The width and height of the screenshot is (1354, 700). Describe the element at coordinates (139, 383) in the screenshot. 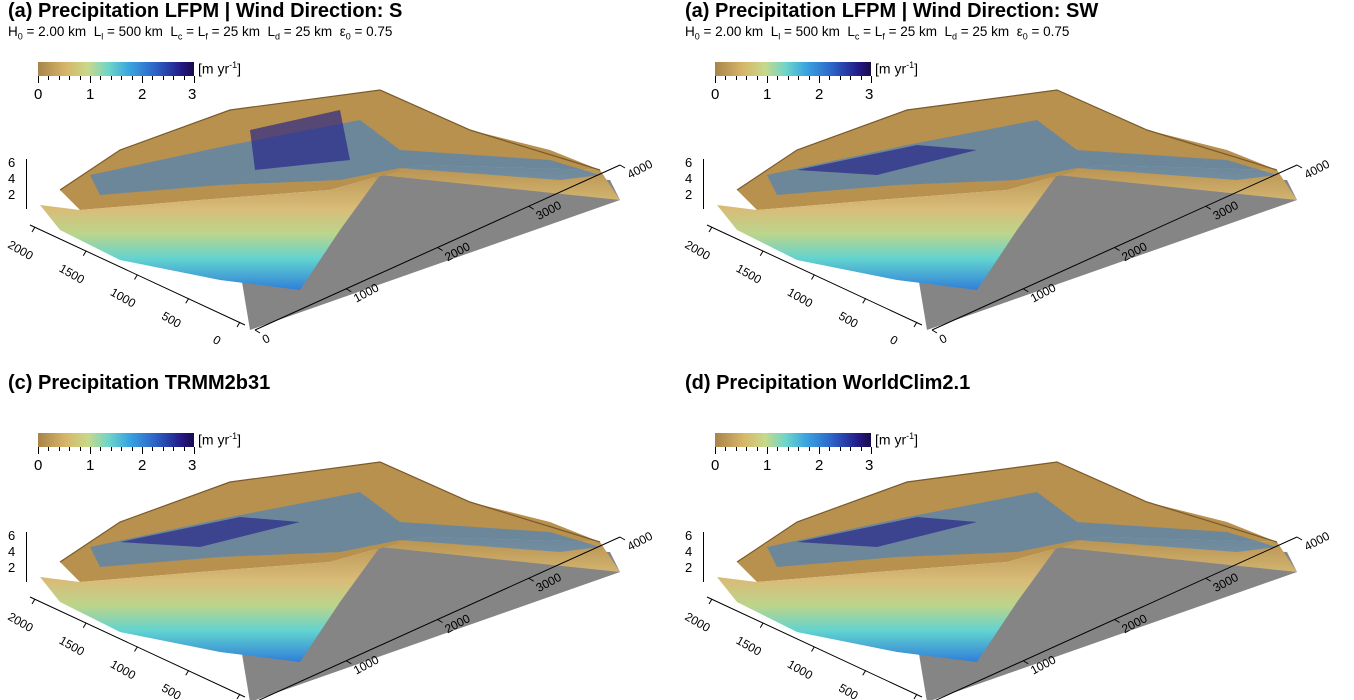

I see `panel-title: (c) Precipitation TRMM2b31` at that location.